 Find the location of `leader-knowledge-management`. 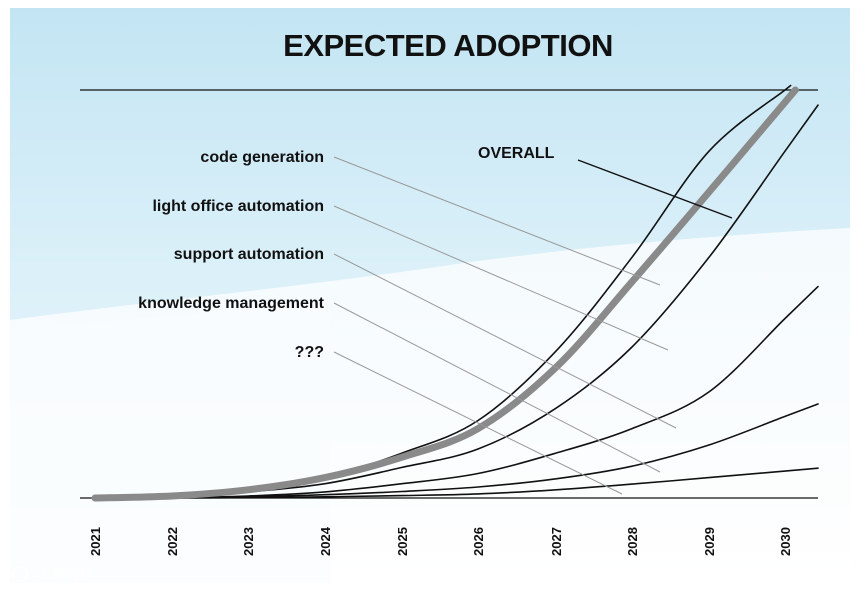

leader-knowledge-management is located at coordinates (497, 387).